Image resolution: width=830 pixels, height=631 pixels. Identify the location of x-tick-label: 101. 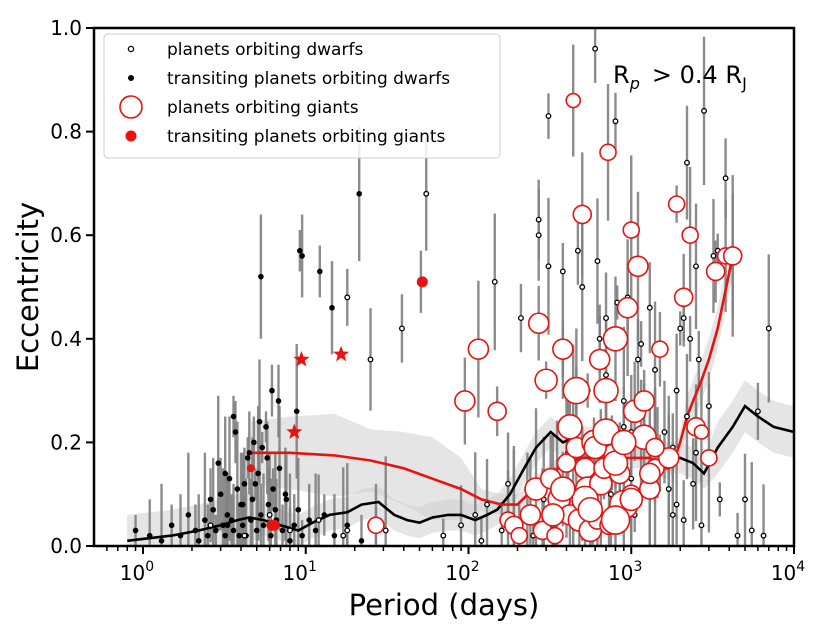
(300, 572).